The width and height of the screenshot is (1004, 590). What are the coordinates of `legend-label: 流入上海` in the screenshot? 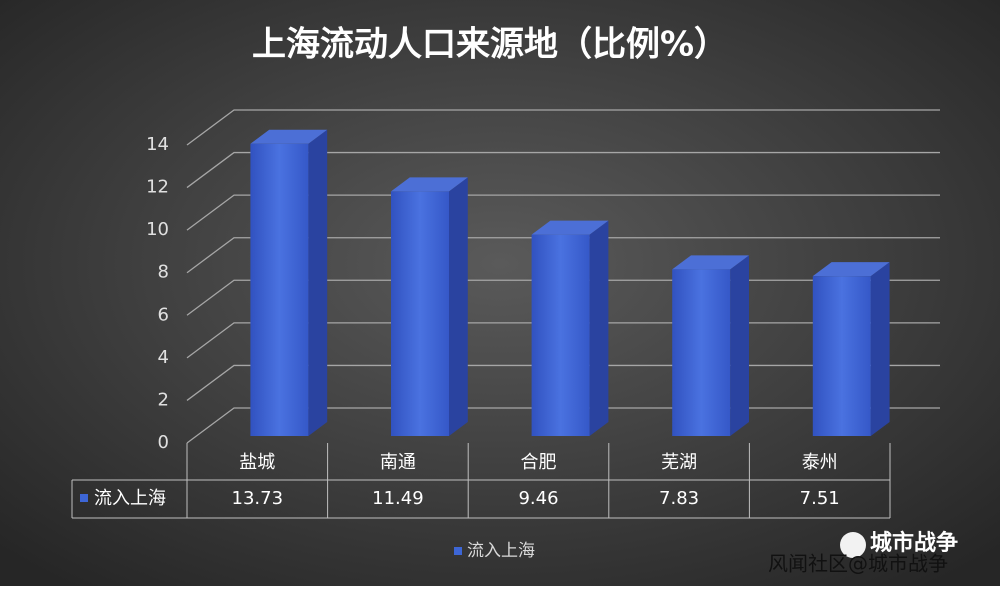 It's located at (501, 551).